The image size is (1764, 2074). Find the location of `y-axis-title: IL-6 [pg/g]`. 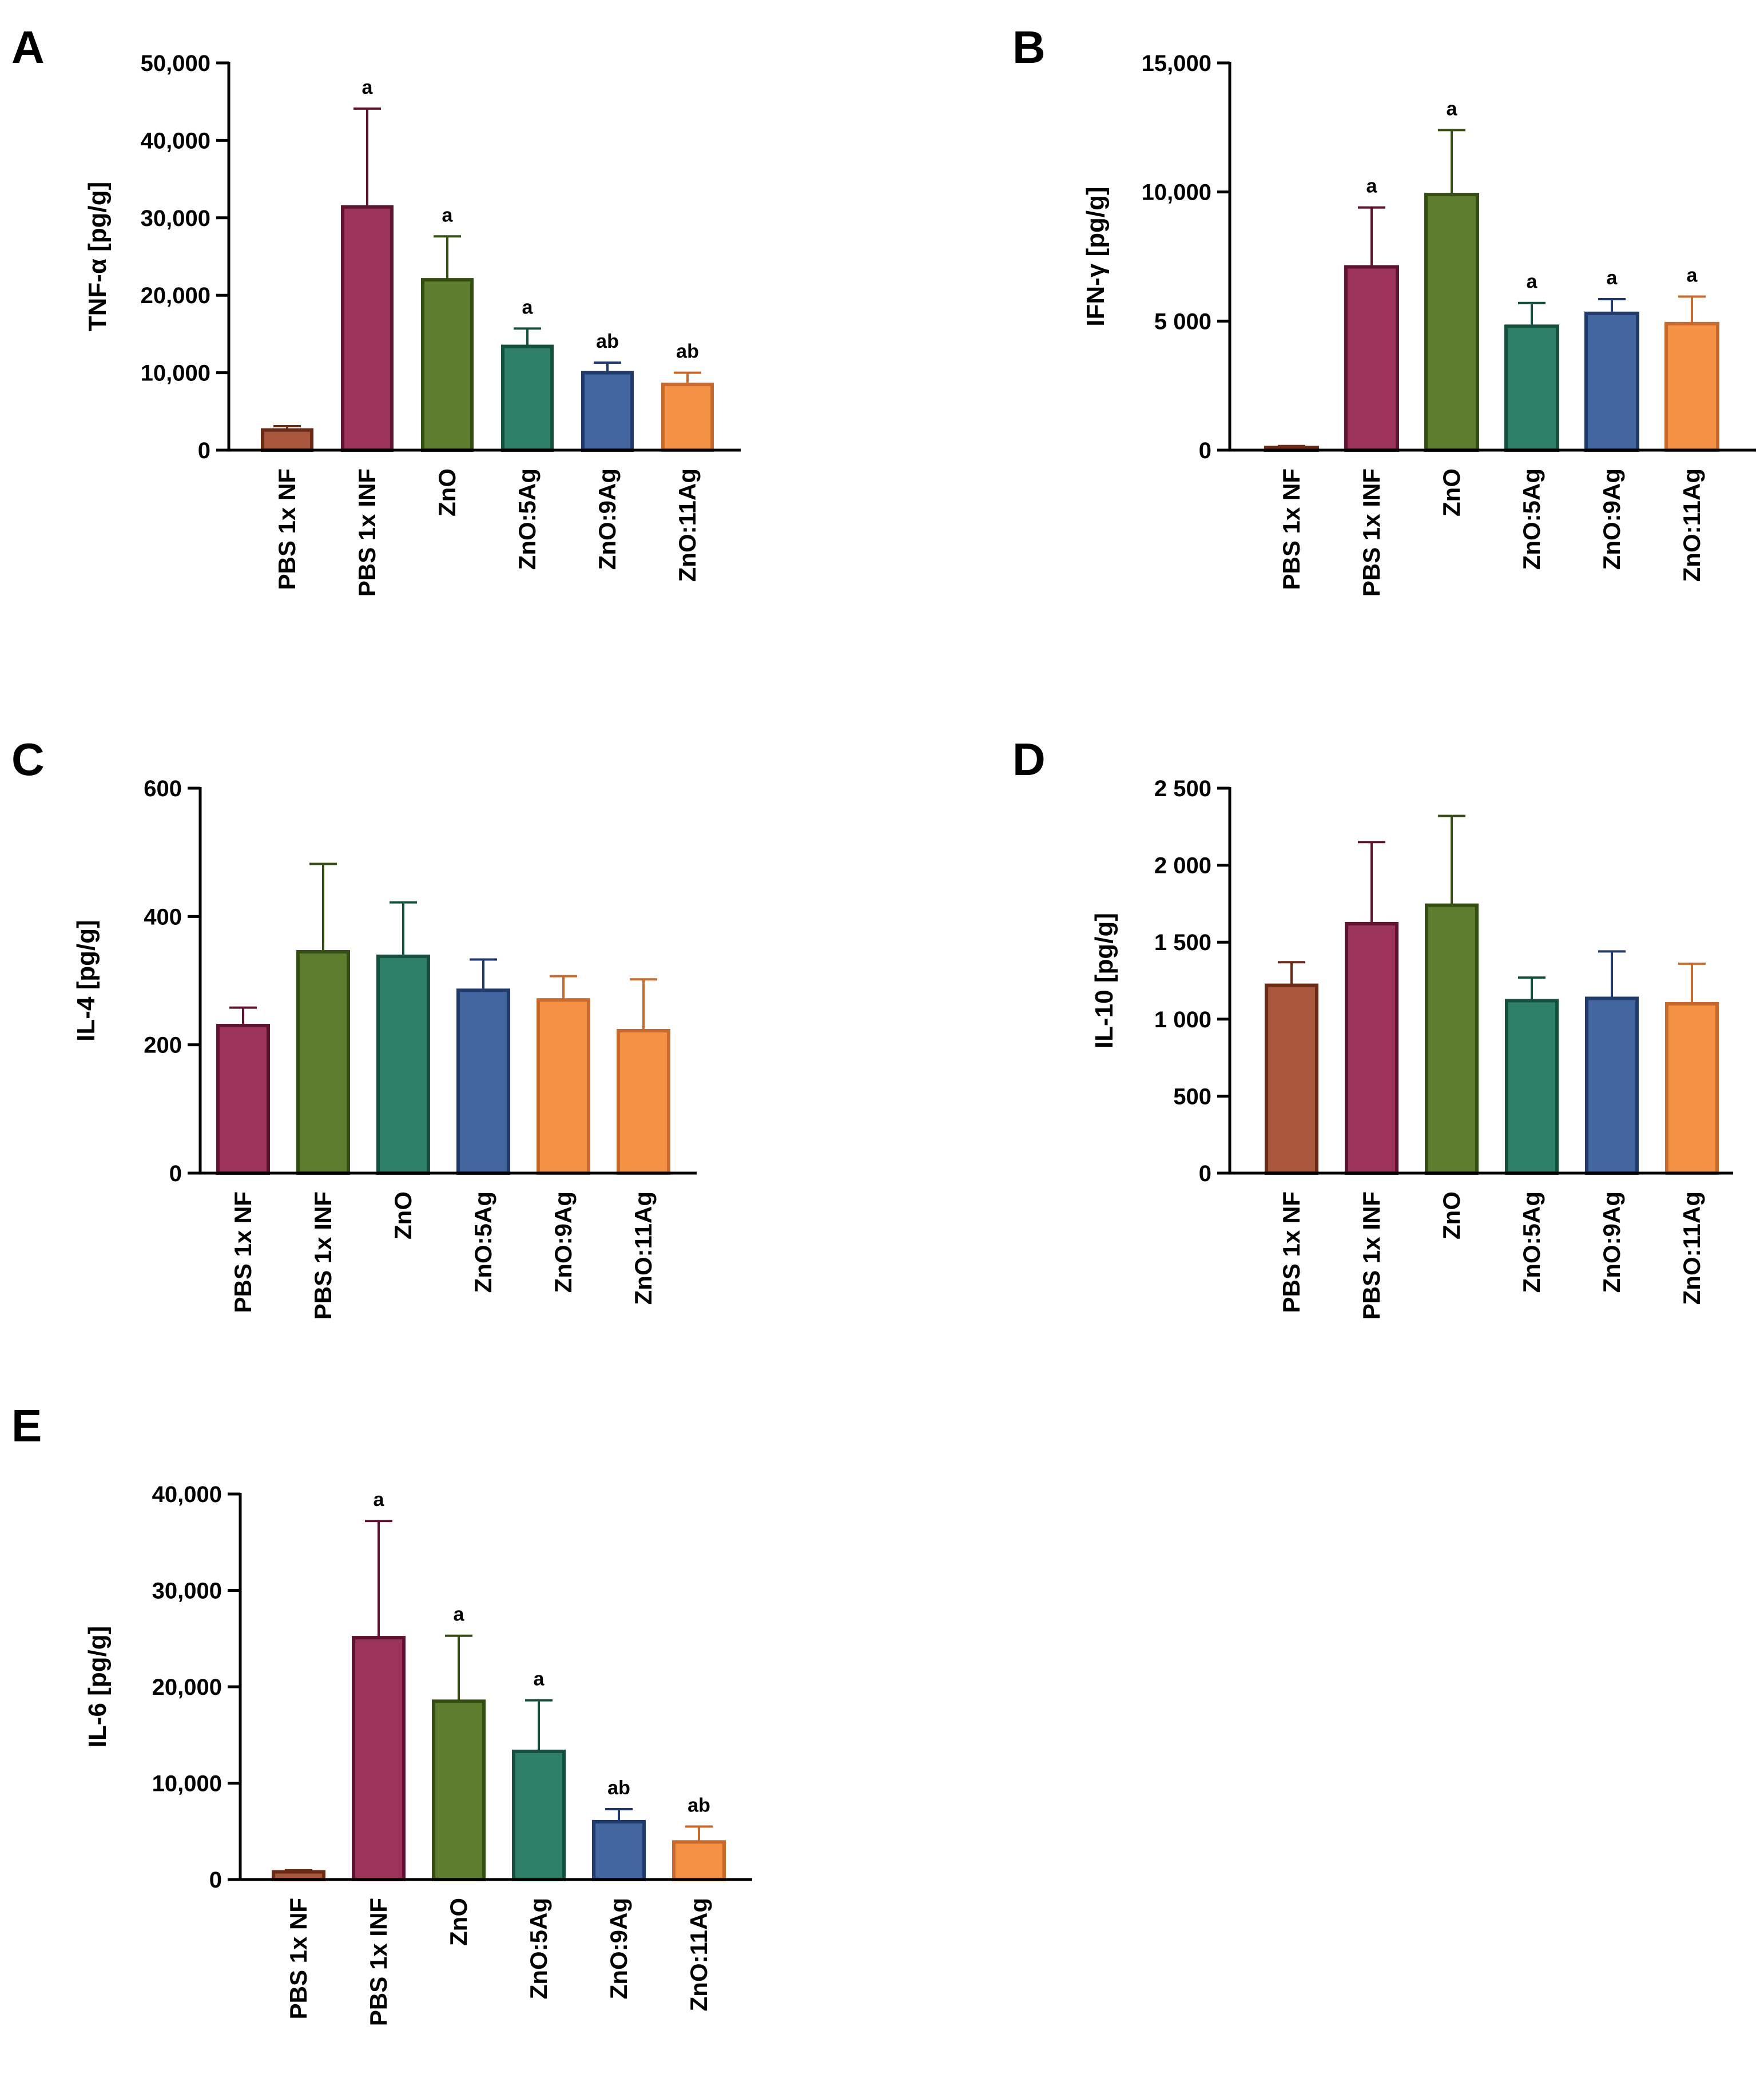

y-axis-title: IL-6 [pg/g] is located at coordinates (98, 1687).